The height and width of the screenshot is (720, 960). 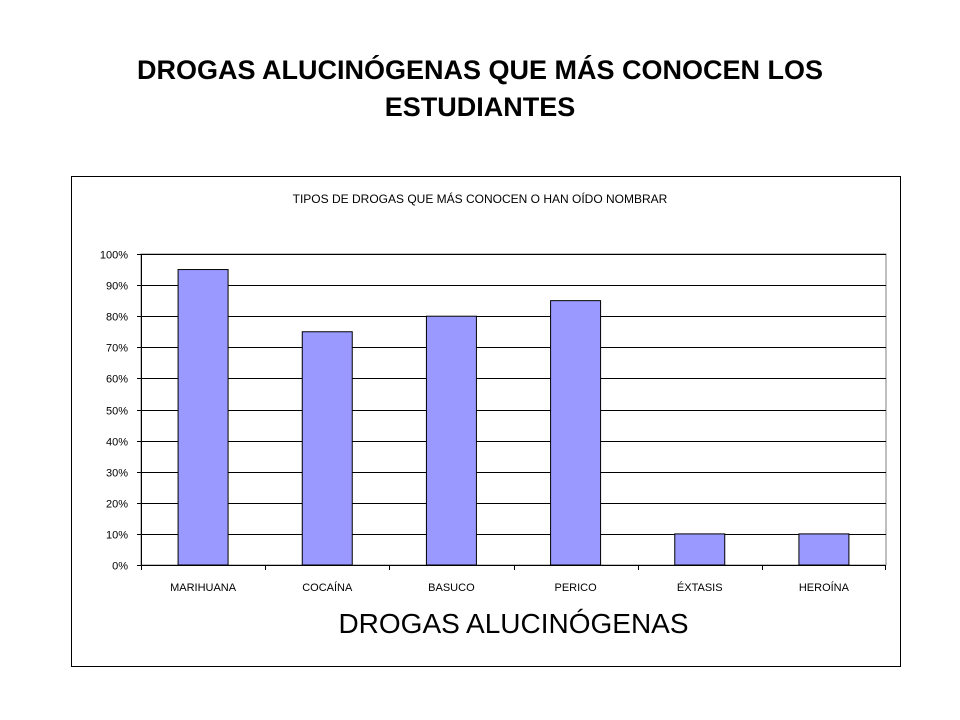 I want to click on x-tick-label: HEROÍNA, so click(x=824, y=587).